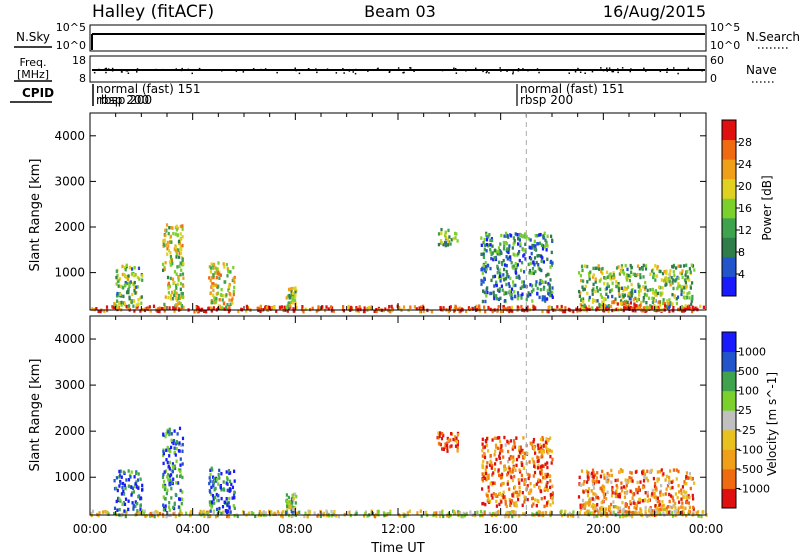  I want to click on power-ylabel: Slant Range [km], so click(35, 215).